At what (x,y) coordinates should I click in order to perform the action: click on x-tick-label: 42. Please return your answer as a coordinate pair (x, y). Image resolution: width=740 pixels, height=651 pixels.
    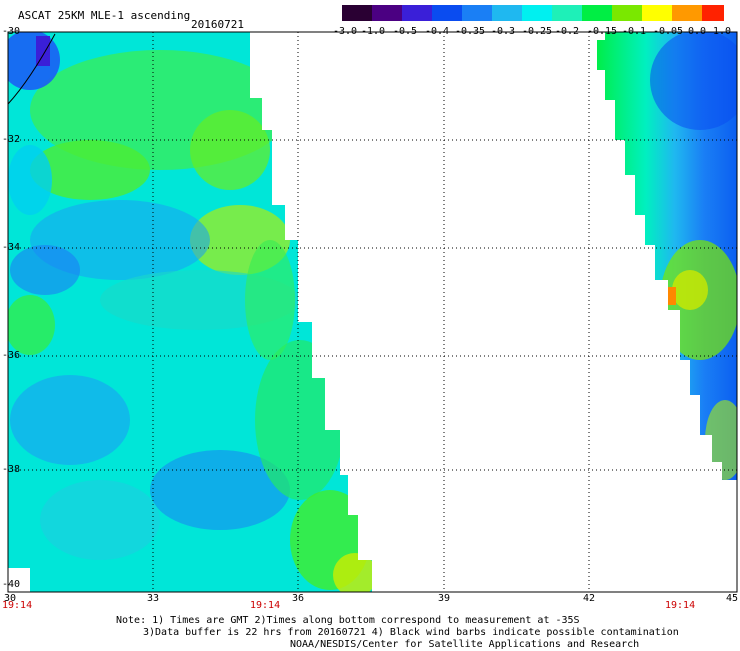
    Looking at the image, I should click on (589, 598).